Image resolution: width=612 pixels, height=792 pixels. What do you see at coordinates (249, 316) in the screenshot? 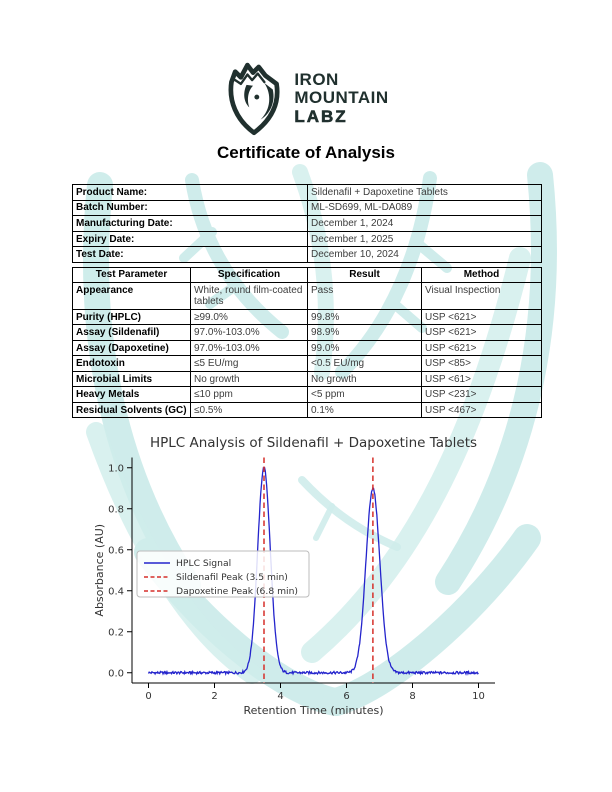
I see `cell-specification: ≥99.0%` at bounding box center [249, 316].